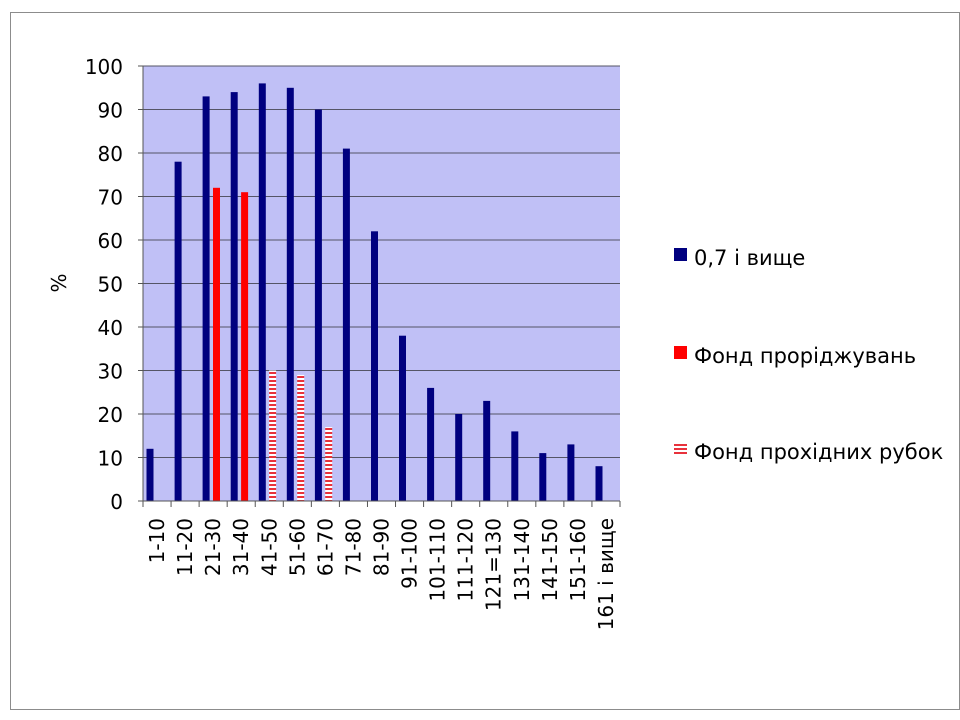 The width and height of the screenshot is (960, 720). Describe the element at coordinates (749, 258) in the screenshot. I see `legend-label: 0,7 і вище` at that location.